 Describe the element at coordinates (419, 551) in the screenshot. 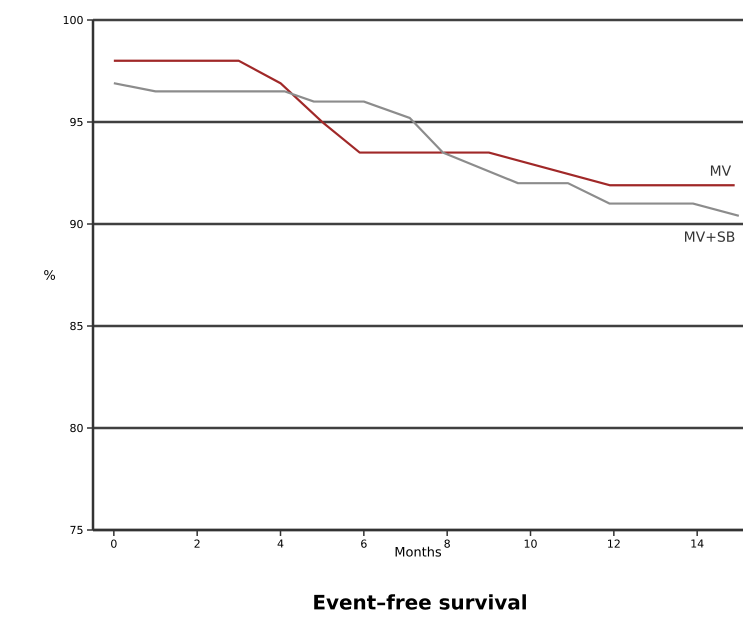

I see `x-axis-title: Months` at that location.